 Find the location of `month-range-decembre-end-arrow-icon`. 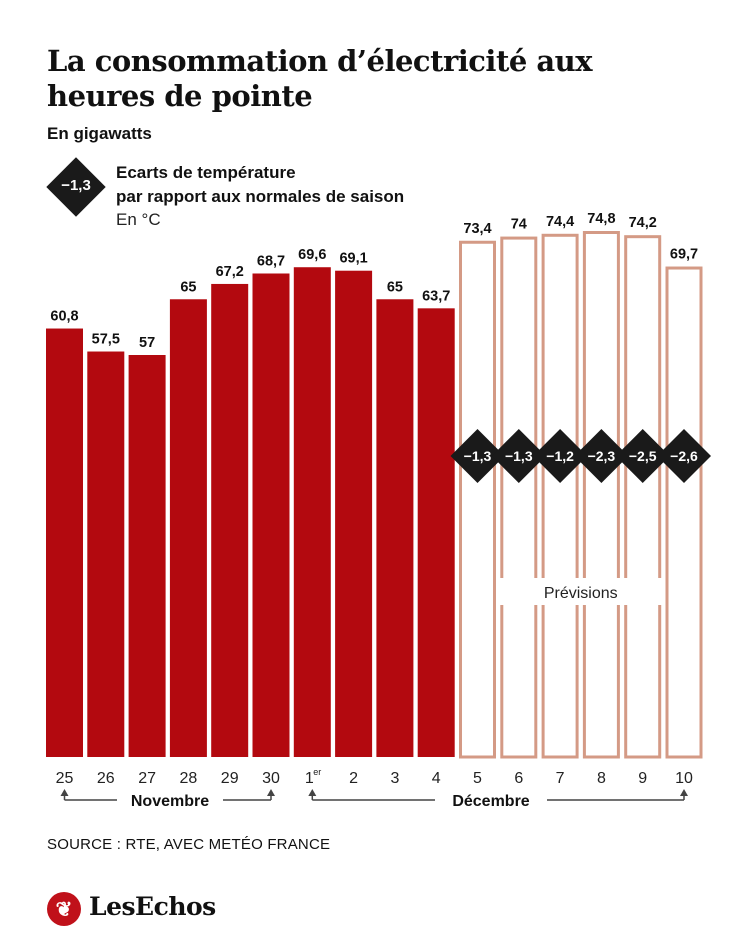

month-range-decembre-end-arrow-icon is located at coordinates (684, 792).